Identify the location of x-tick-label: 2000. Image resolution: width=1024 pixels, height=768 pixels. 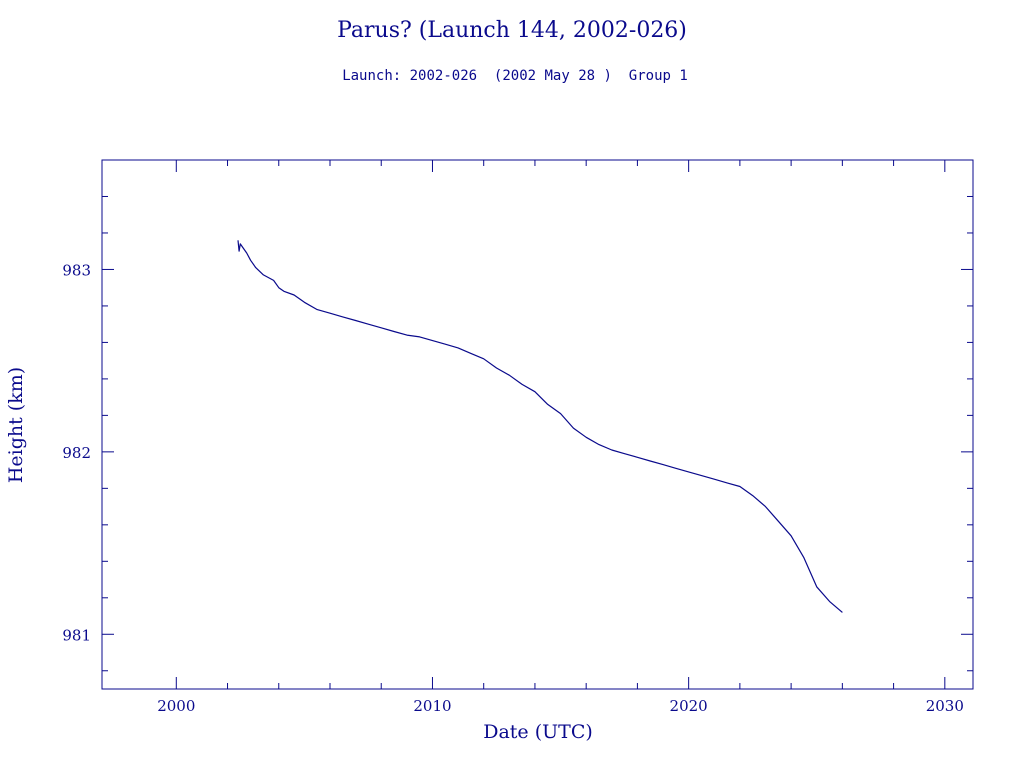
(176, 706).